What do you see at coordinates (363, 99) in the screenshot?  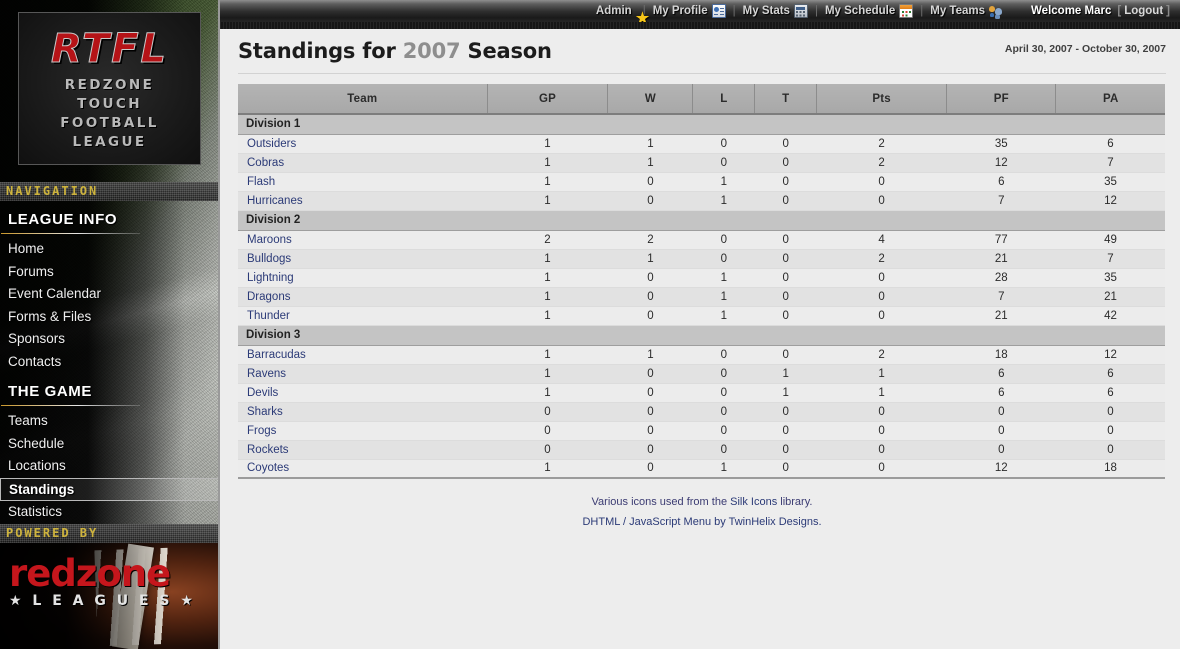 I see `column-header-team: Team` at bounding box center [363, 99].